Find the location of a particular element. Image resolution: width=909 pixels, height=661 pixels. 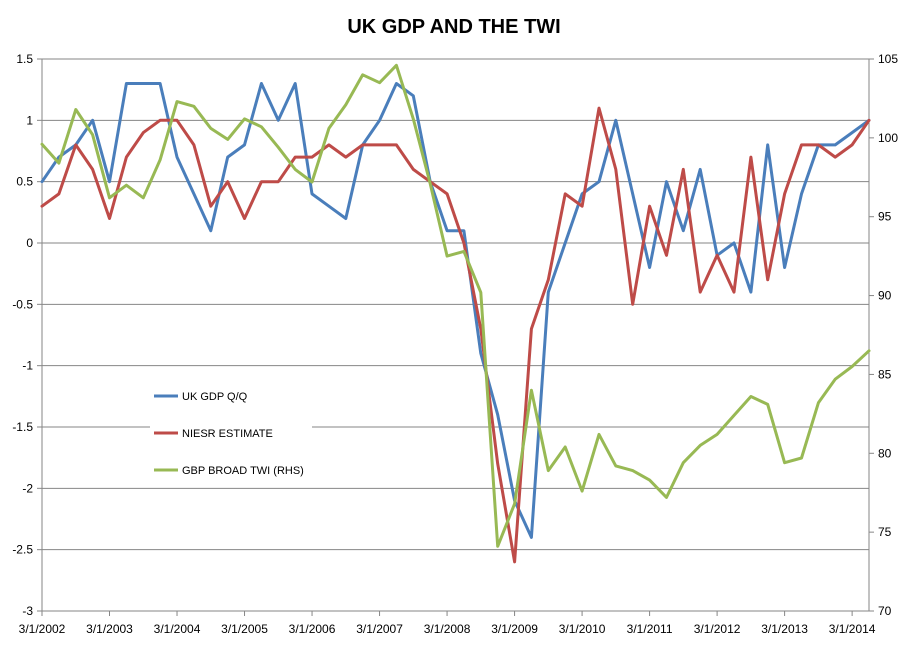

y-right-tick-label: 95 is located at coordinates (885, 217).